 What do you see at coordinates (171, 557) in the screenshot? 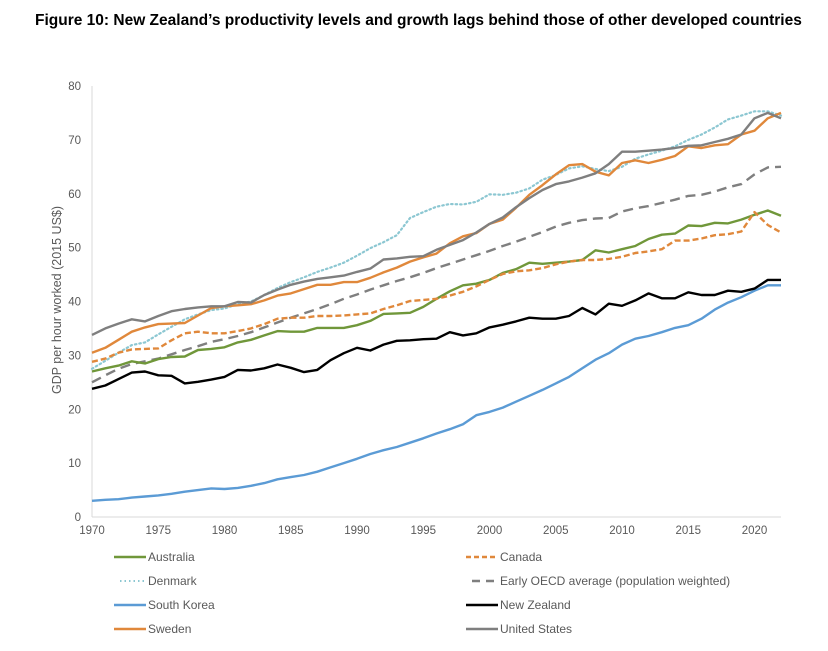
I see `legend-label: Australia` at bounding box center [171, 557].